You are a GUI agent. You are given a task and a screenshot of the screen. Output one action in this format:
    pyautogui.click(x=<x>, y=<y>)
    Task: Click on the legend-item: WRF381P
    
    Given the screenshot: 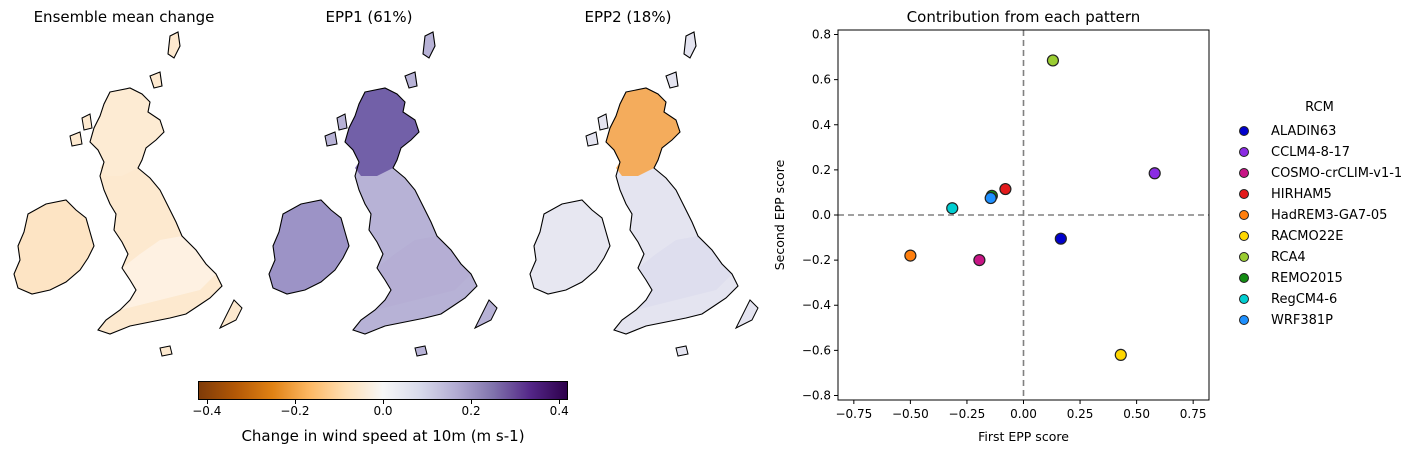 What is the action you would take?
    pyautogui.click(x=1285, y=320)
    